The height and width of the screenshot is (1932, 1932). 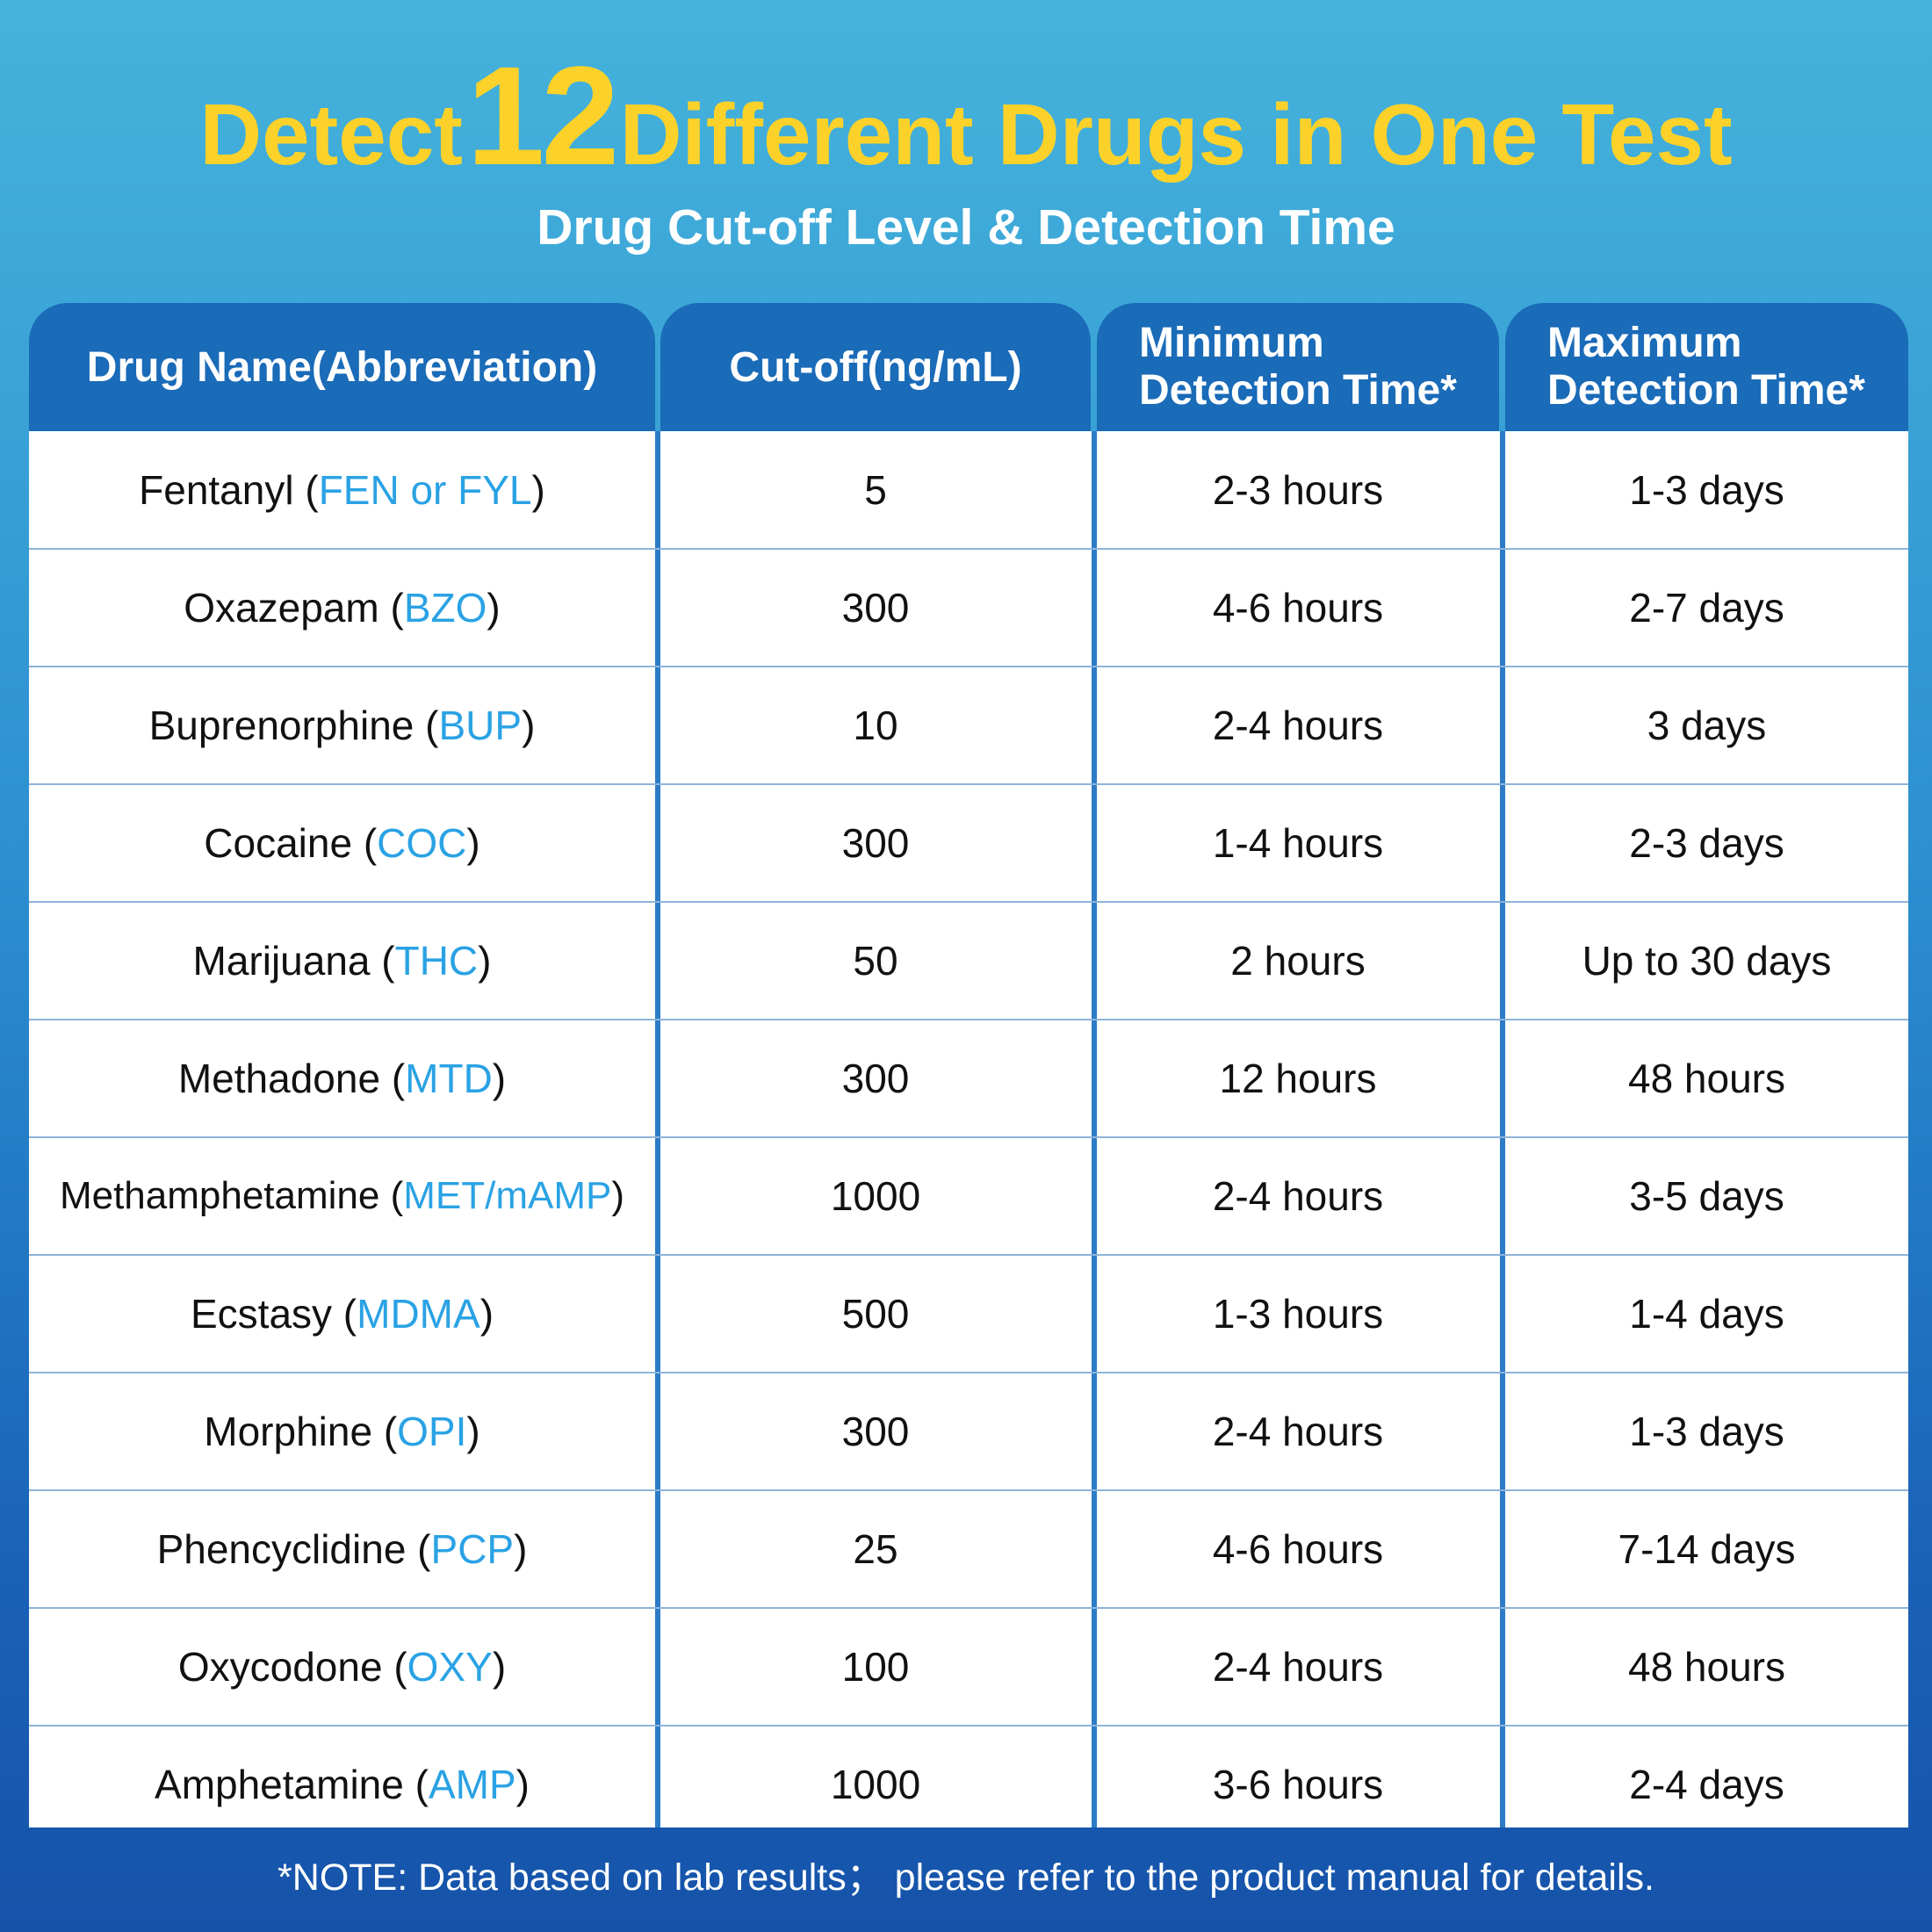 I want to click on drug-name-cell: Marijuana (THC), so click(x=342, y=961).